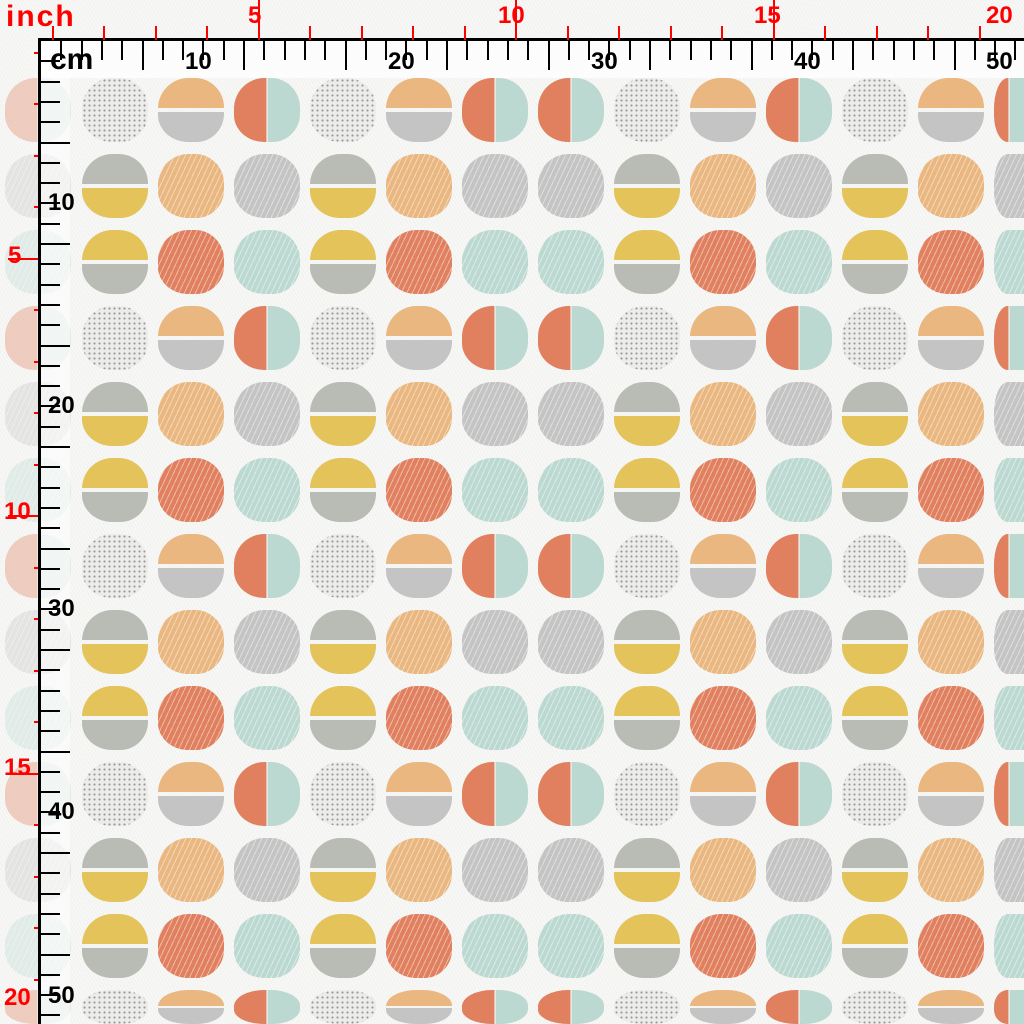  What do you see at coordinates (17, 767) in the screenshot?
I see `inch-label-left: 15` at bounding box center [17, 767].